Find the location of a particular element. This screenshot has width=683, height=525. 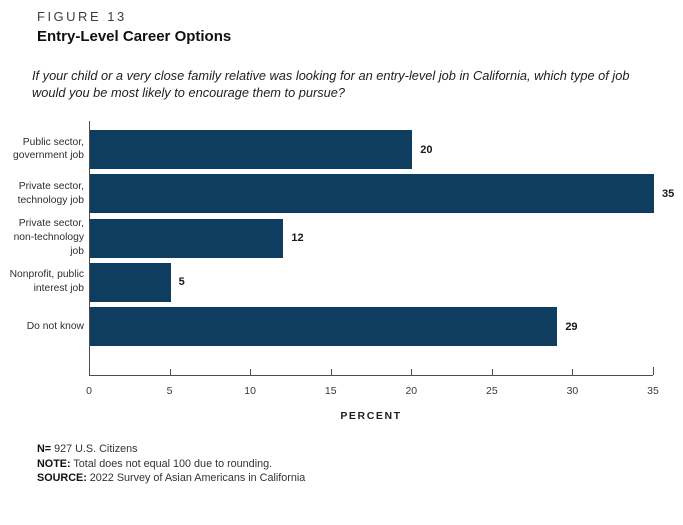

bar-value-label: 5 is located at coordinates (181, 282).